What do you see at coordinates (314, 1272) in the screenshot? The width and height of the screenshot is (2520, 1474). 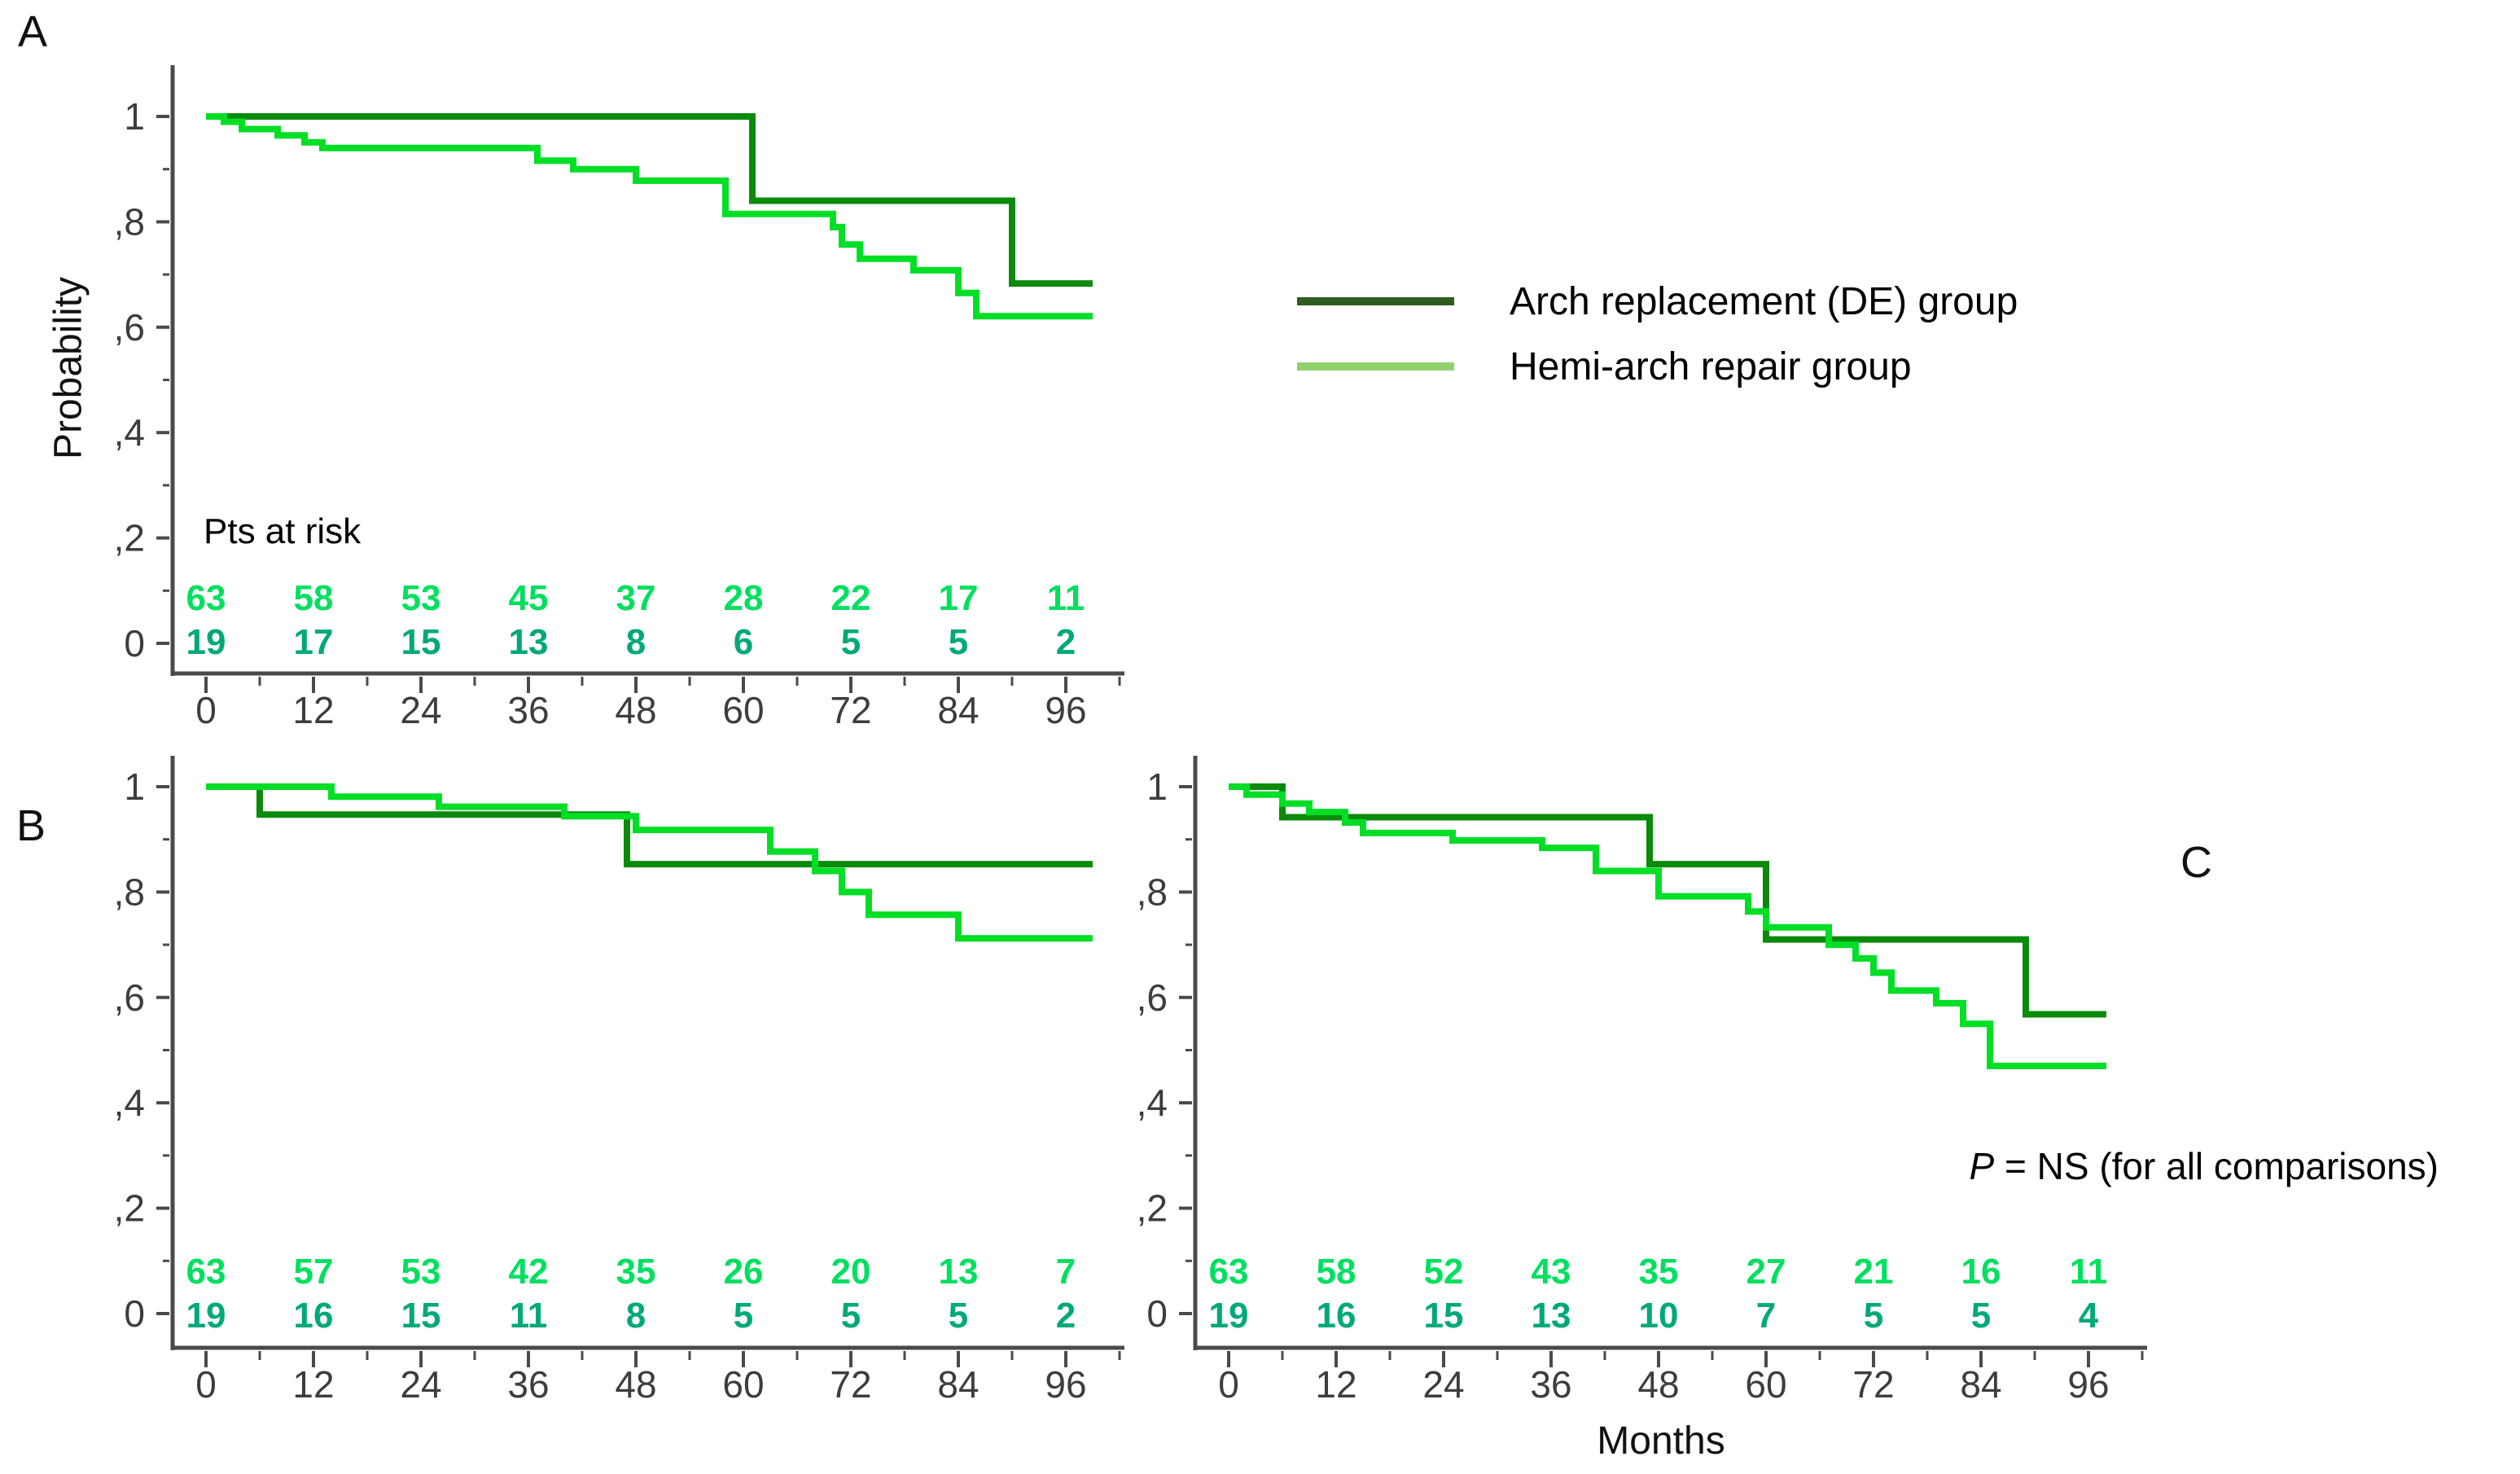 I see `at-risk-count: 57` at bounding box center [314, 1272].